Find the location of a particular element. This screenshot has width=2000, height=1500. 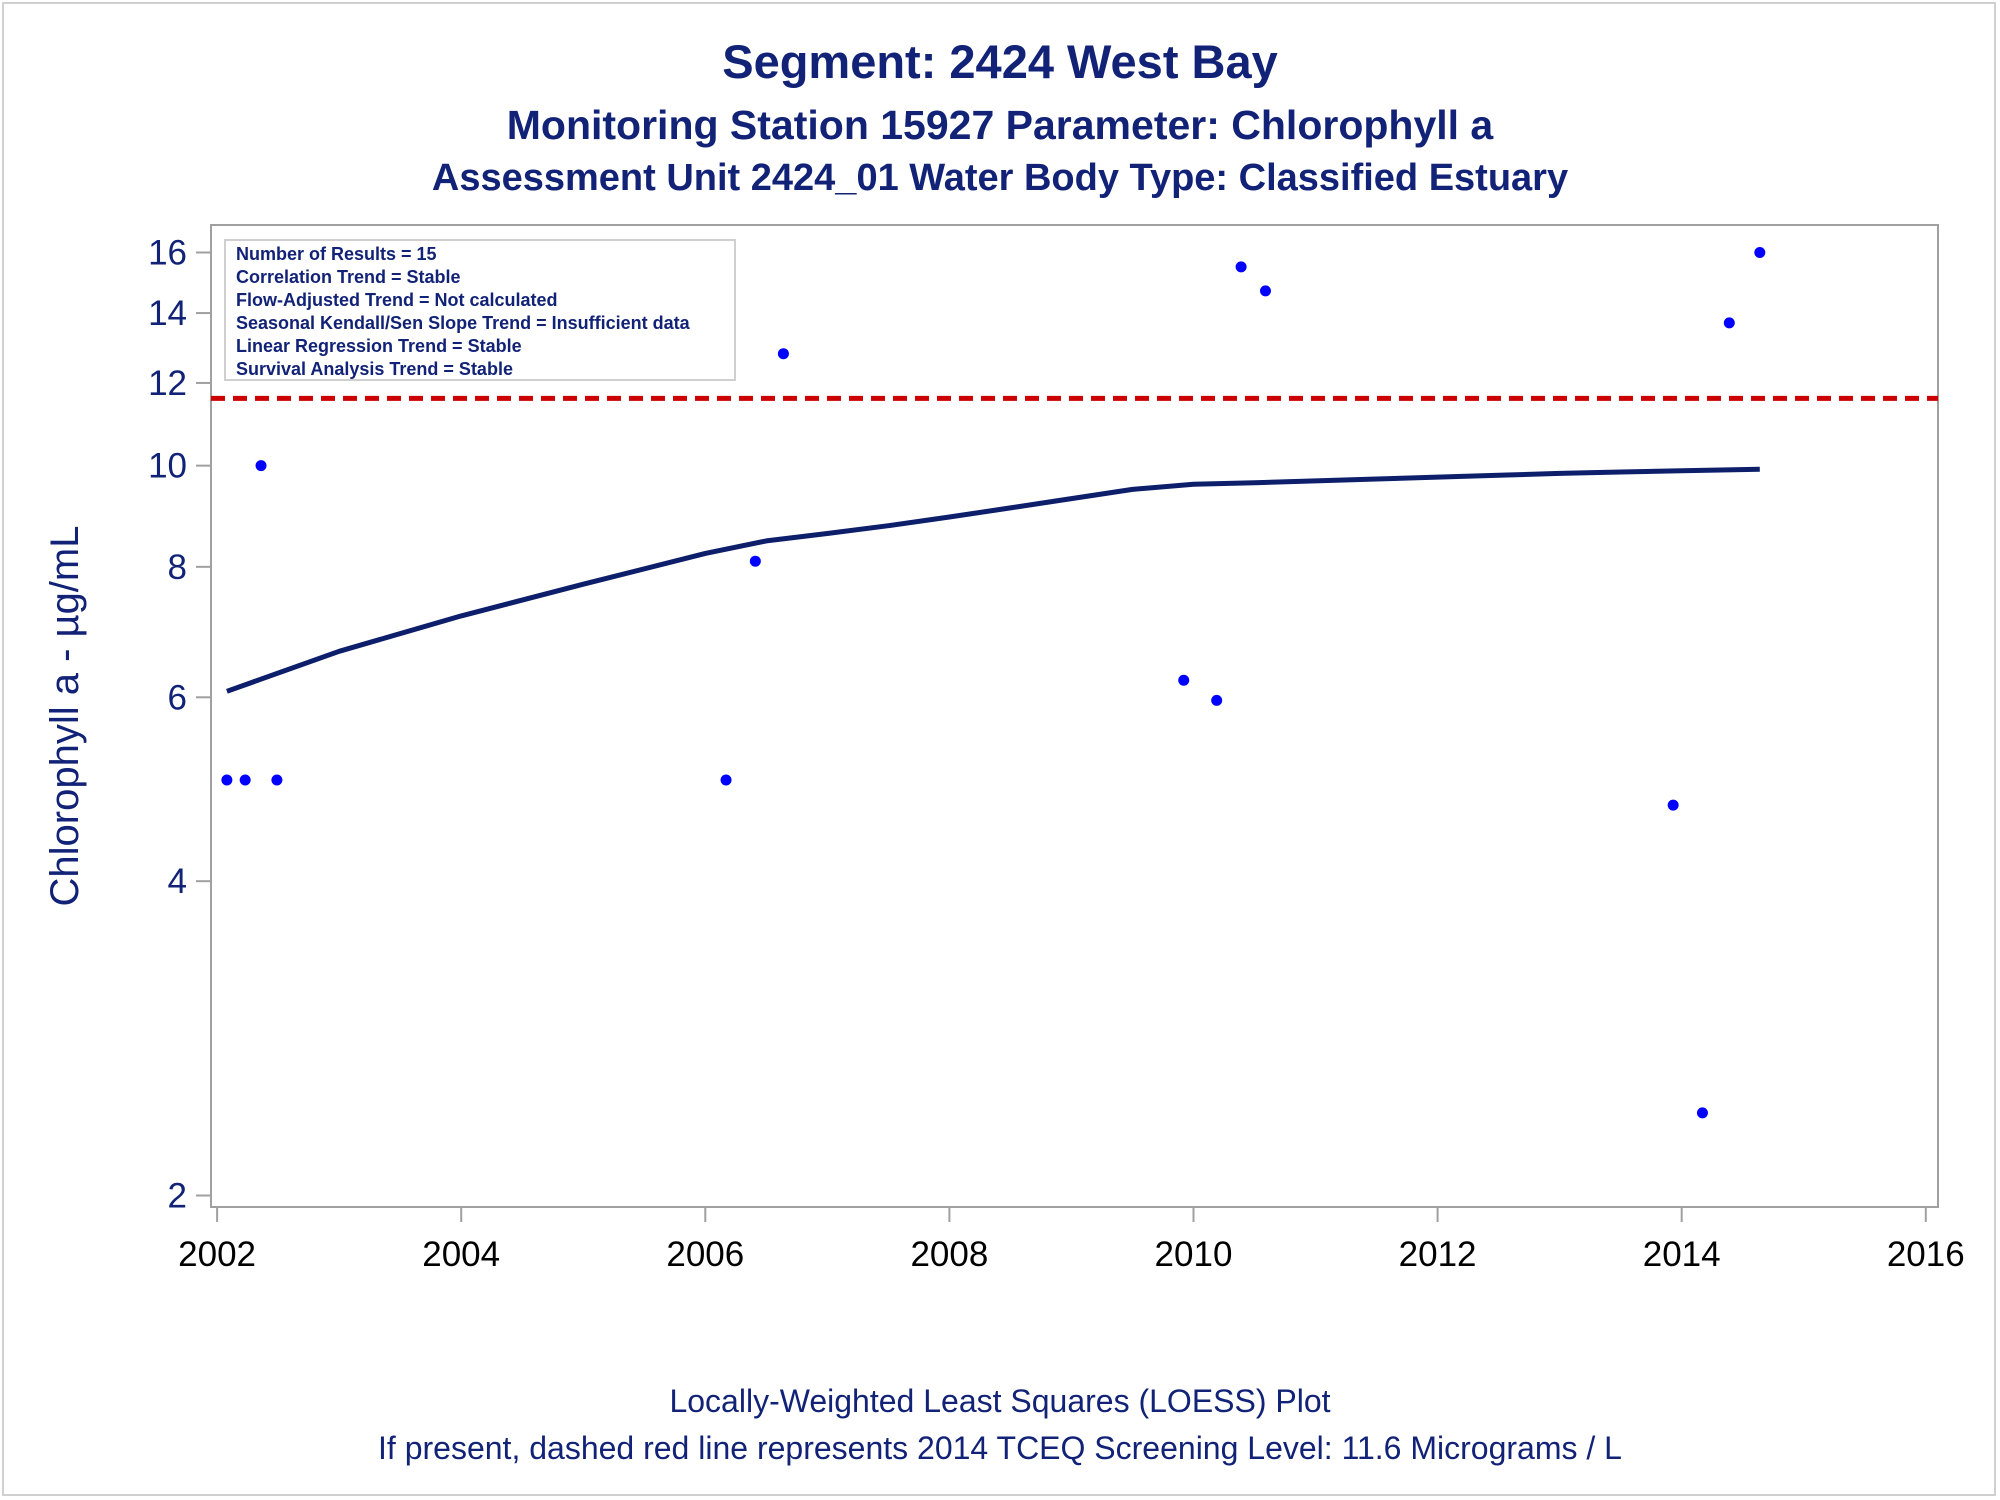

y-axis-label: Chlorophyll a - µg/mL is located at coordinates (65, 716).